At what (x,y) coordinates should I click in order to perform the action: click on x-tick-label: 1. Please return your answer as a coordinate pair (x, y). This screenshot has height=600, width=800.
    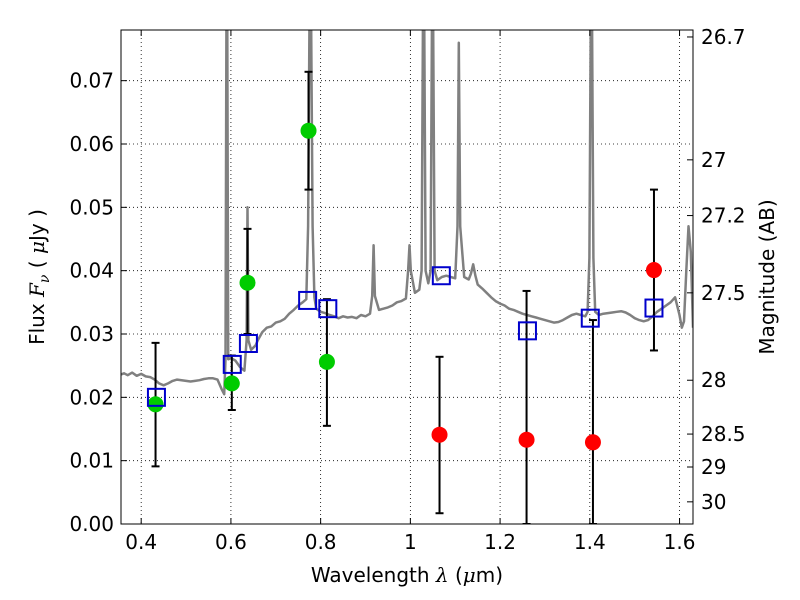
    Looking at the image, I should click on (410, 542).